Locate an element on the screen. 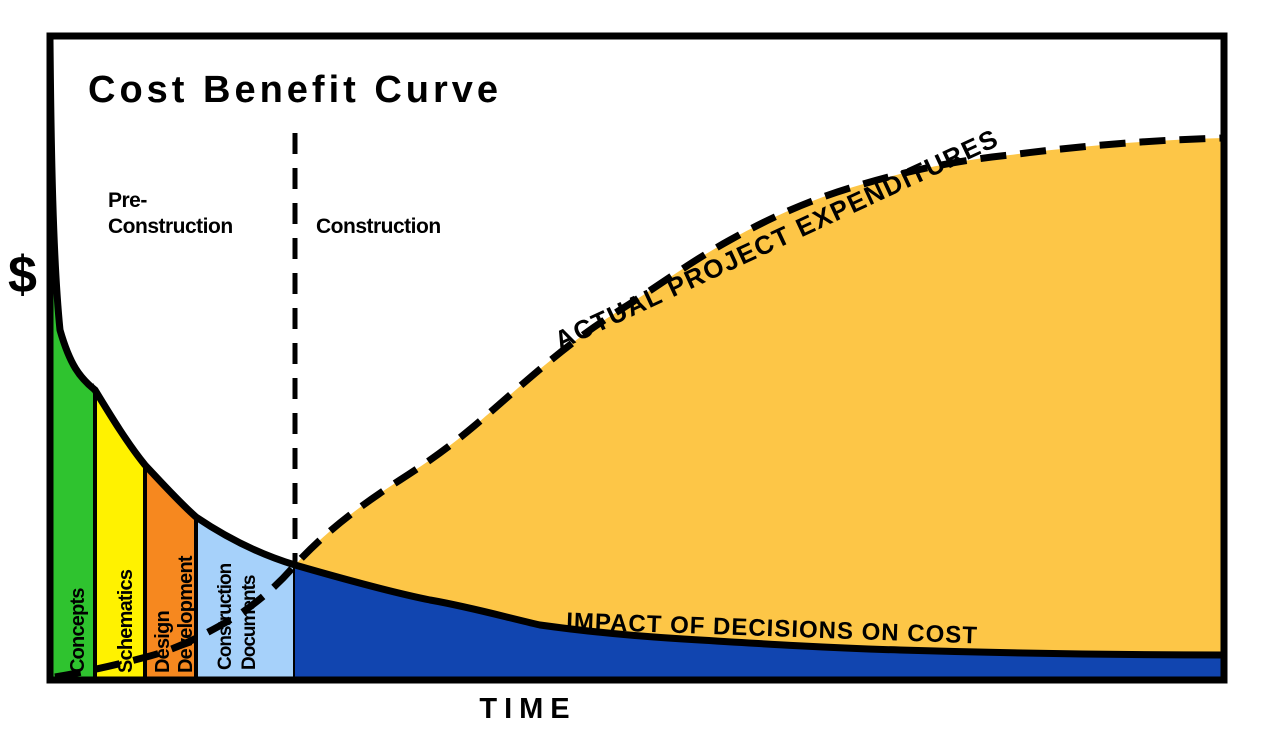 The width and height of the screenshot is (1263, 750). y-axis-dollar-label: $ is located at coordinates (22, 275).